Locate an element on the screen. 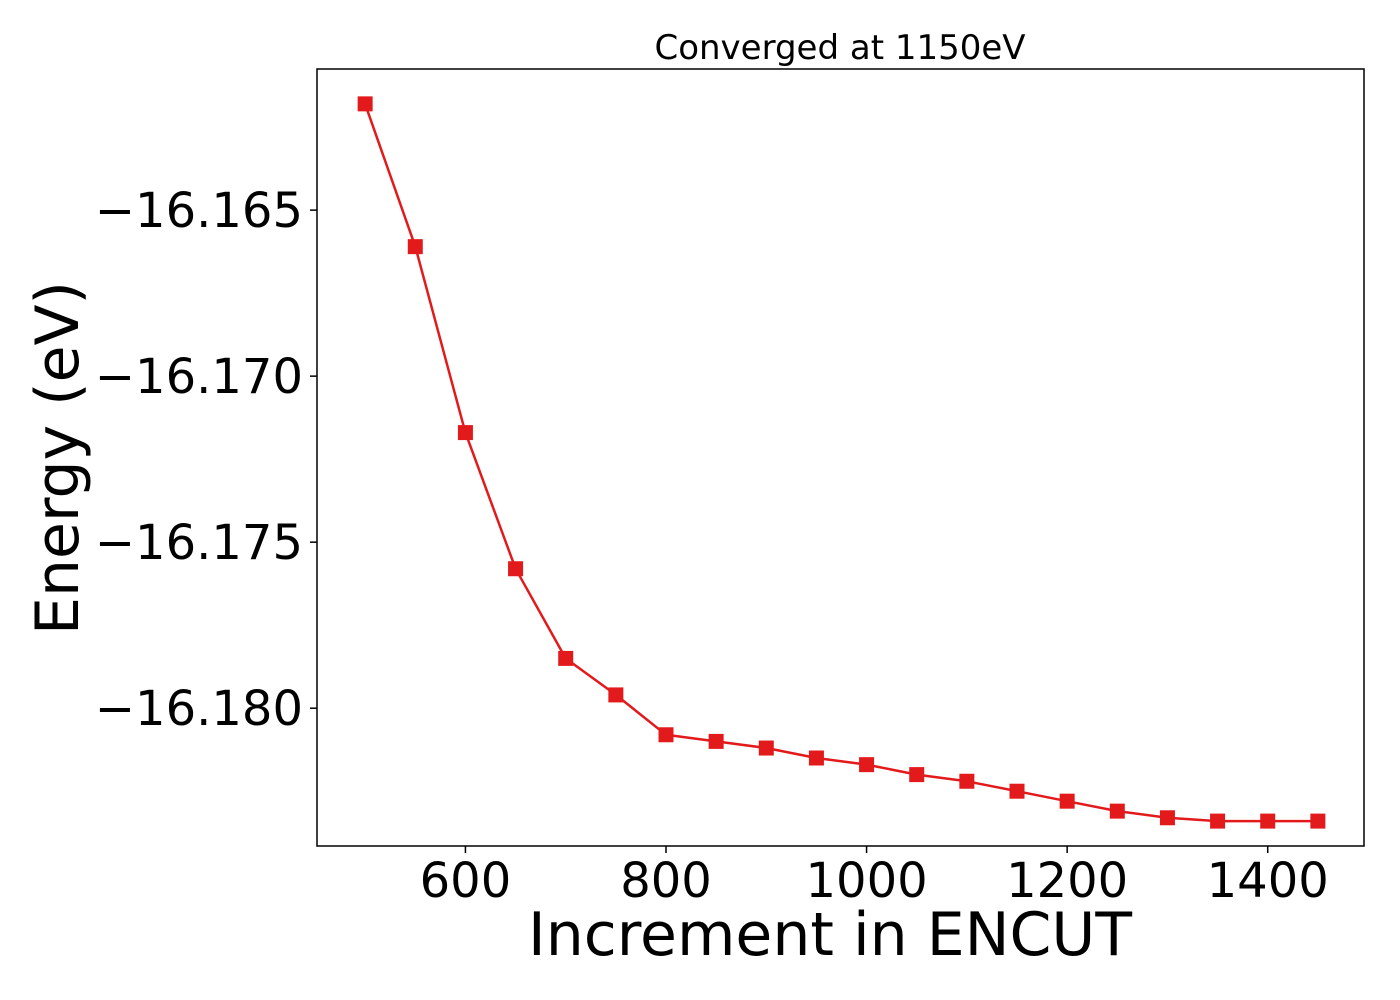 This screenshot has height=1000, width=1400. y-tick-label: −16.165 is located at coordinates (199, 211).